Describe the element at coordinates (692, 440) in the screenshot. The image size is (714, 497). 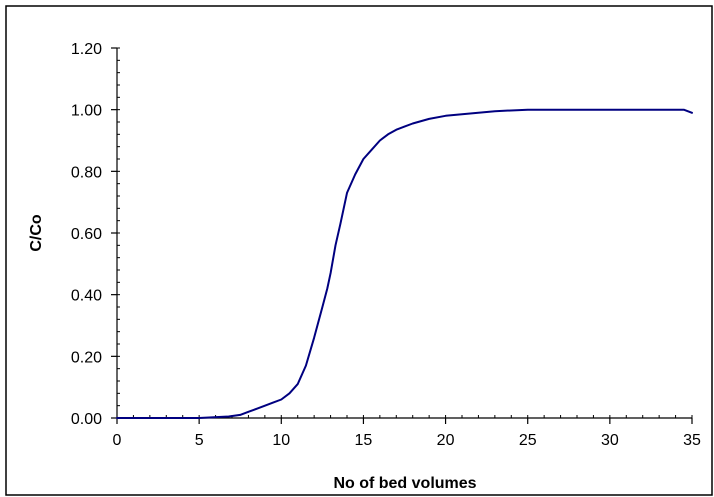
I see `x-tick-label: 35` at that location.